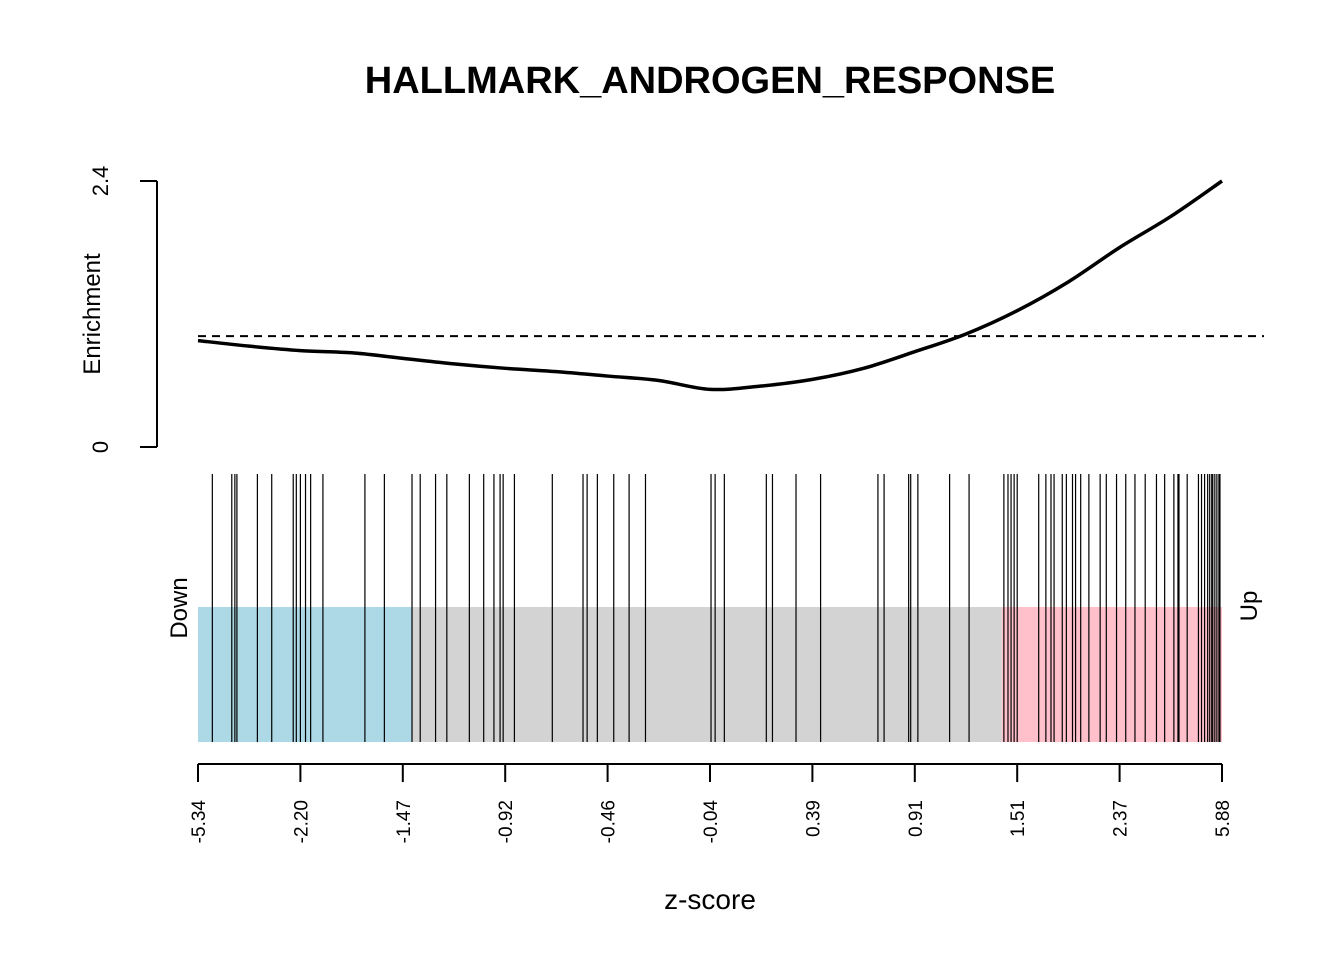 This screenshot has height=960, width=1344. Describe the element at coordinates (1018, 818) in the screenshot. I see `x-tick-label: 1.51` at that location.